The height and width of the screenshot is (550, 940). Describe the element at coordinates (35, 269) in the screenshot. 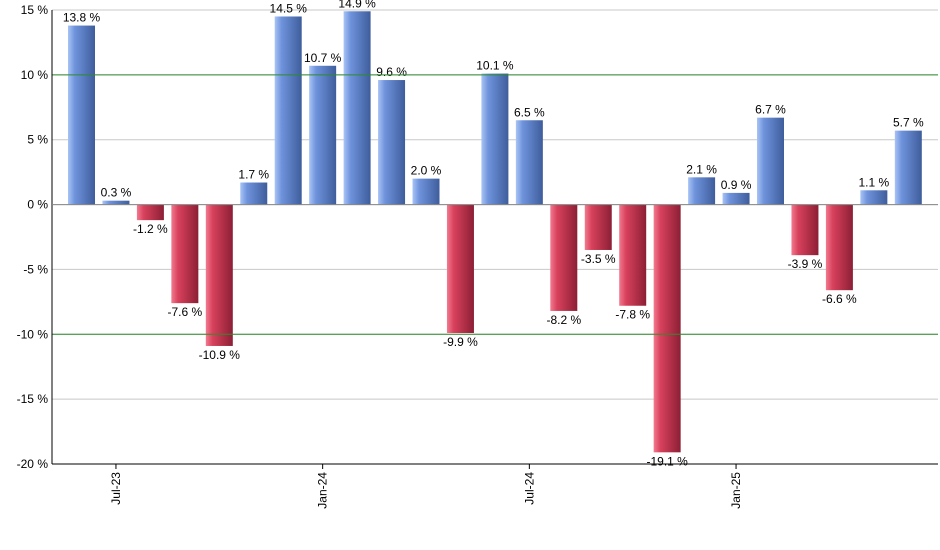

I see `y-tick-label: -5 %` at that location.